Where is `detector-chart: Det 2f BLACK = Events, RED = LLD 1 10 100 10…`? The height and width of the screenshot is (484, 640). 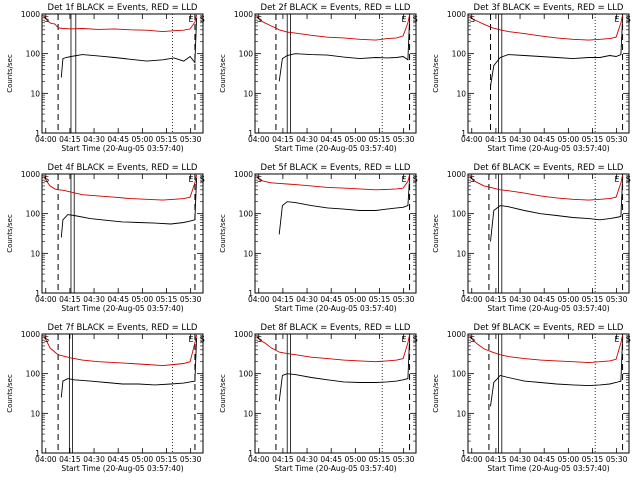
detector-chart: Det 2f BLACK = Events, RED = LLD 1 10 100 10… is located at coordinates (318, 78).